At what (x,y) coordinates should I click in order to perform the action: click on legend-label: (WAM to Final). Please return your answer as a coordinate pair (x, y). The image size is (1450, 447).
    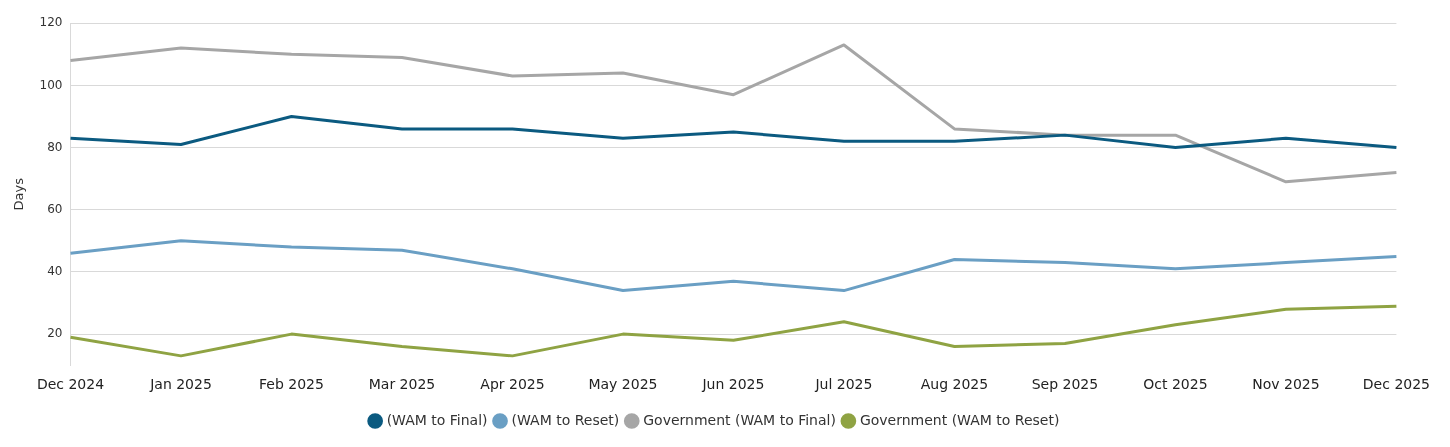
    Looking at the image, I should click on (437, 419).